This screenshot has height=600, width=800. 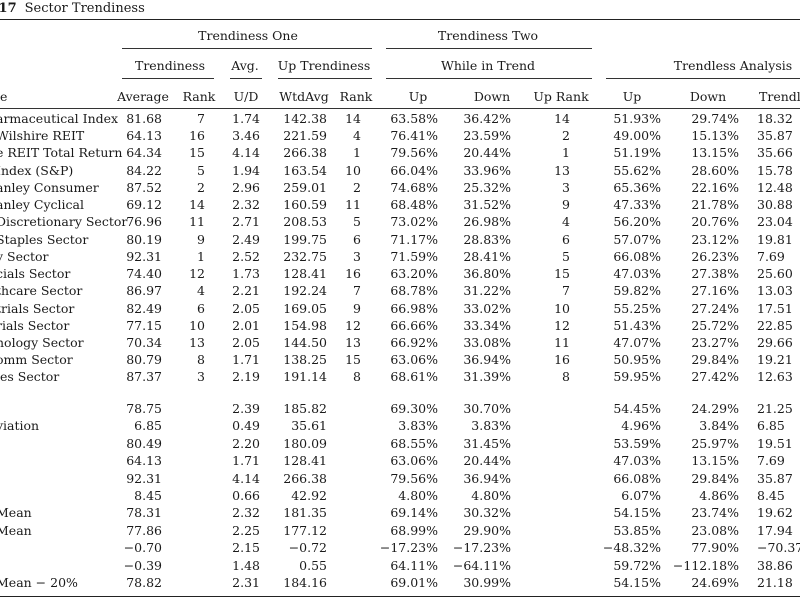 I want to click on cell-up-rank: 13, so click(x=562, y=170).